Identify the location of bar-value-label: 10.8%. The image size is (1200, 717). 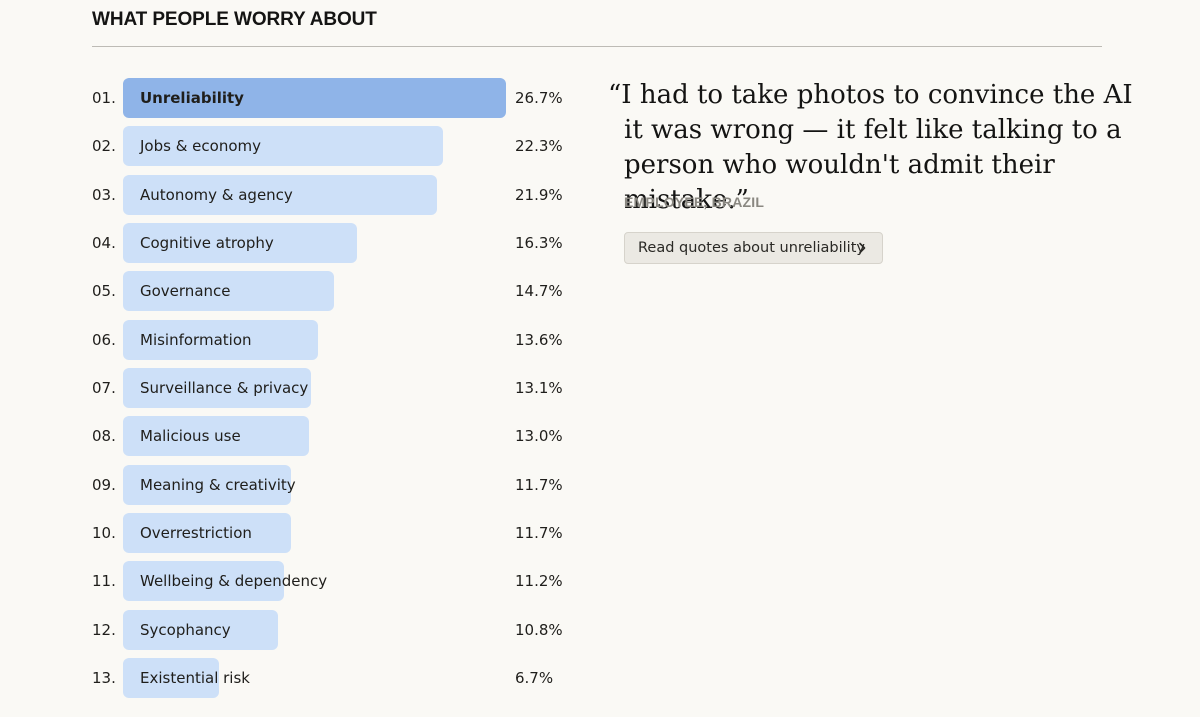
(539, 629).